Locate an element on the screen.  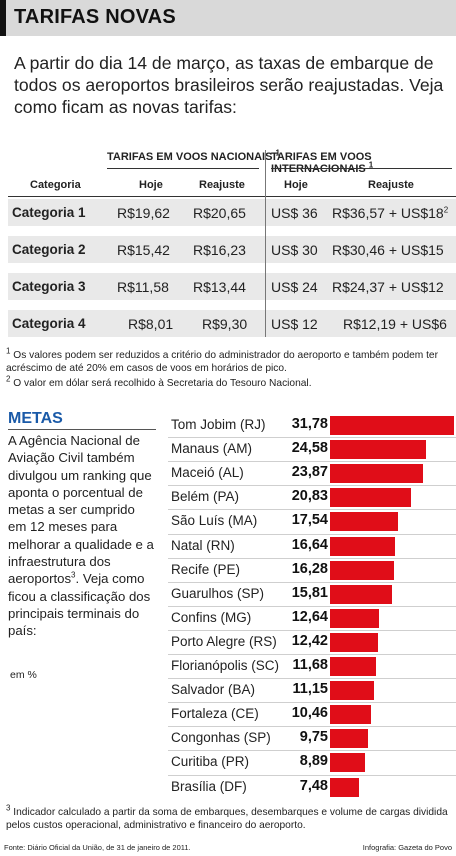
int-hoje-value: US$ 30 is located at coordinates (294, 250).